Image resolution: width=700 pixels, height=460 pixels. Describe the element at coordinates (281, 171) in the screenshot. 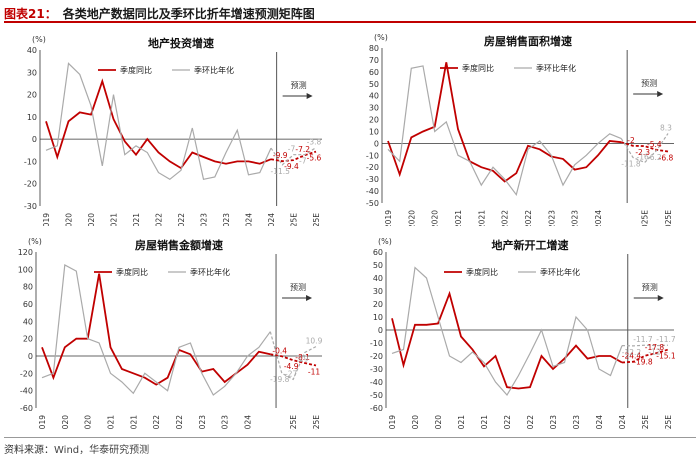

I see `data-label-qoq: -11.5` at that location.